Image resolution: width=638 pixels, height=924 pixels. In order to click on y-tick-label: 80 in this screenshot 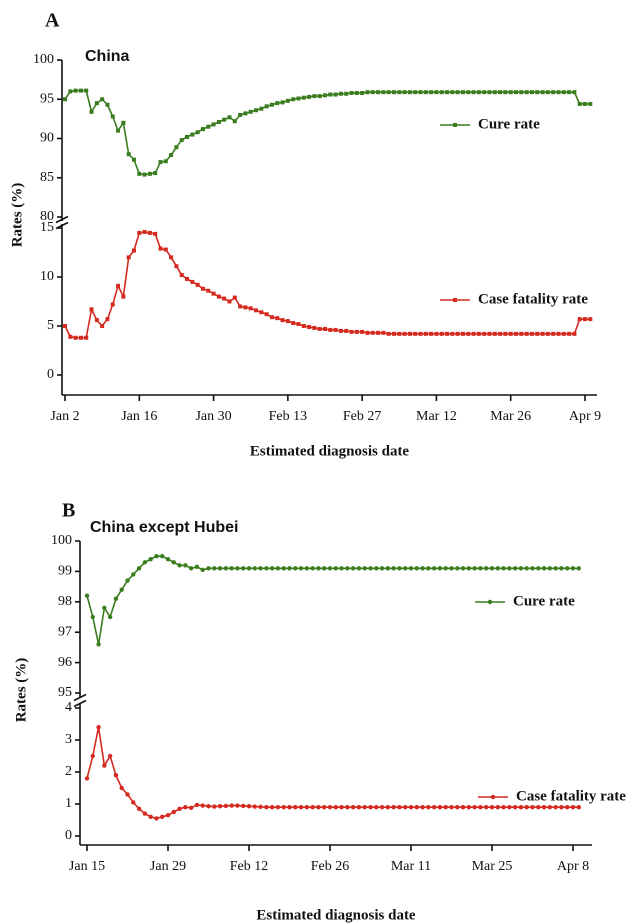, I will do `click(47, 216)`.